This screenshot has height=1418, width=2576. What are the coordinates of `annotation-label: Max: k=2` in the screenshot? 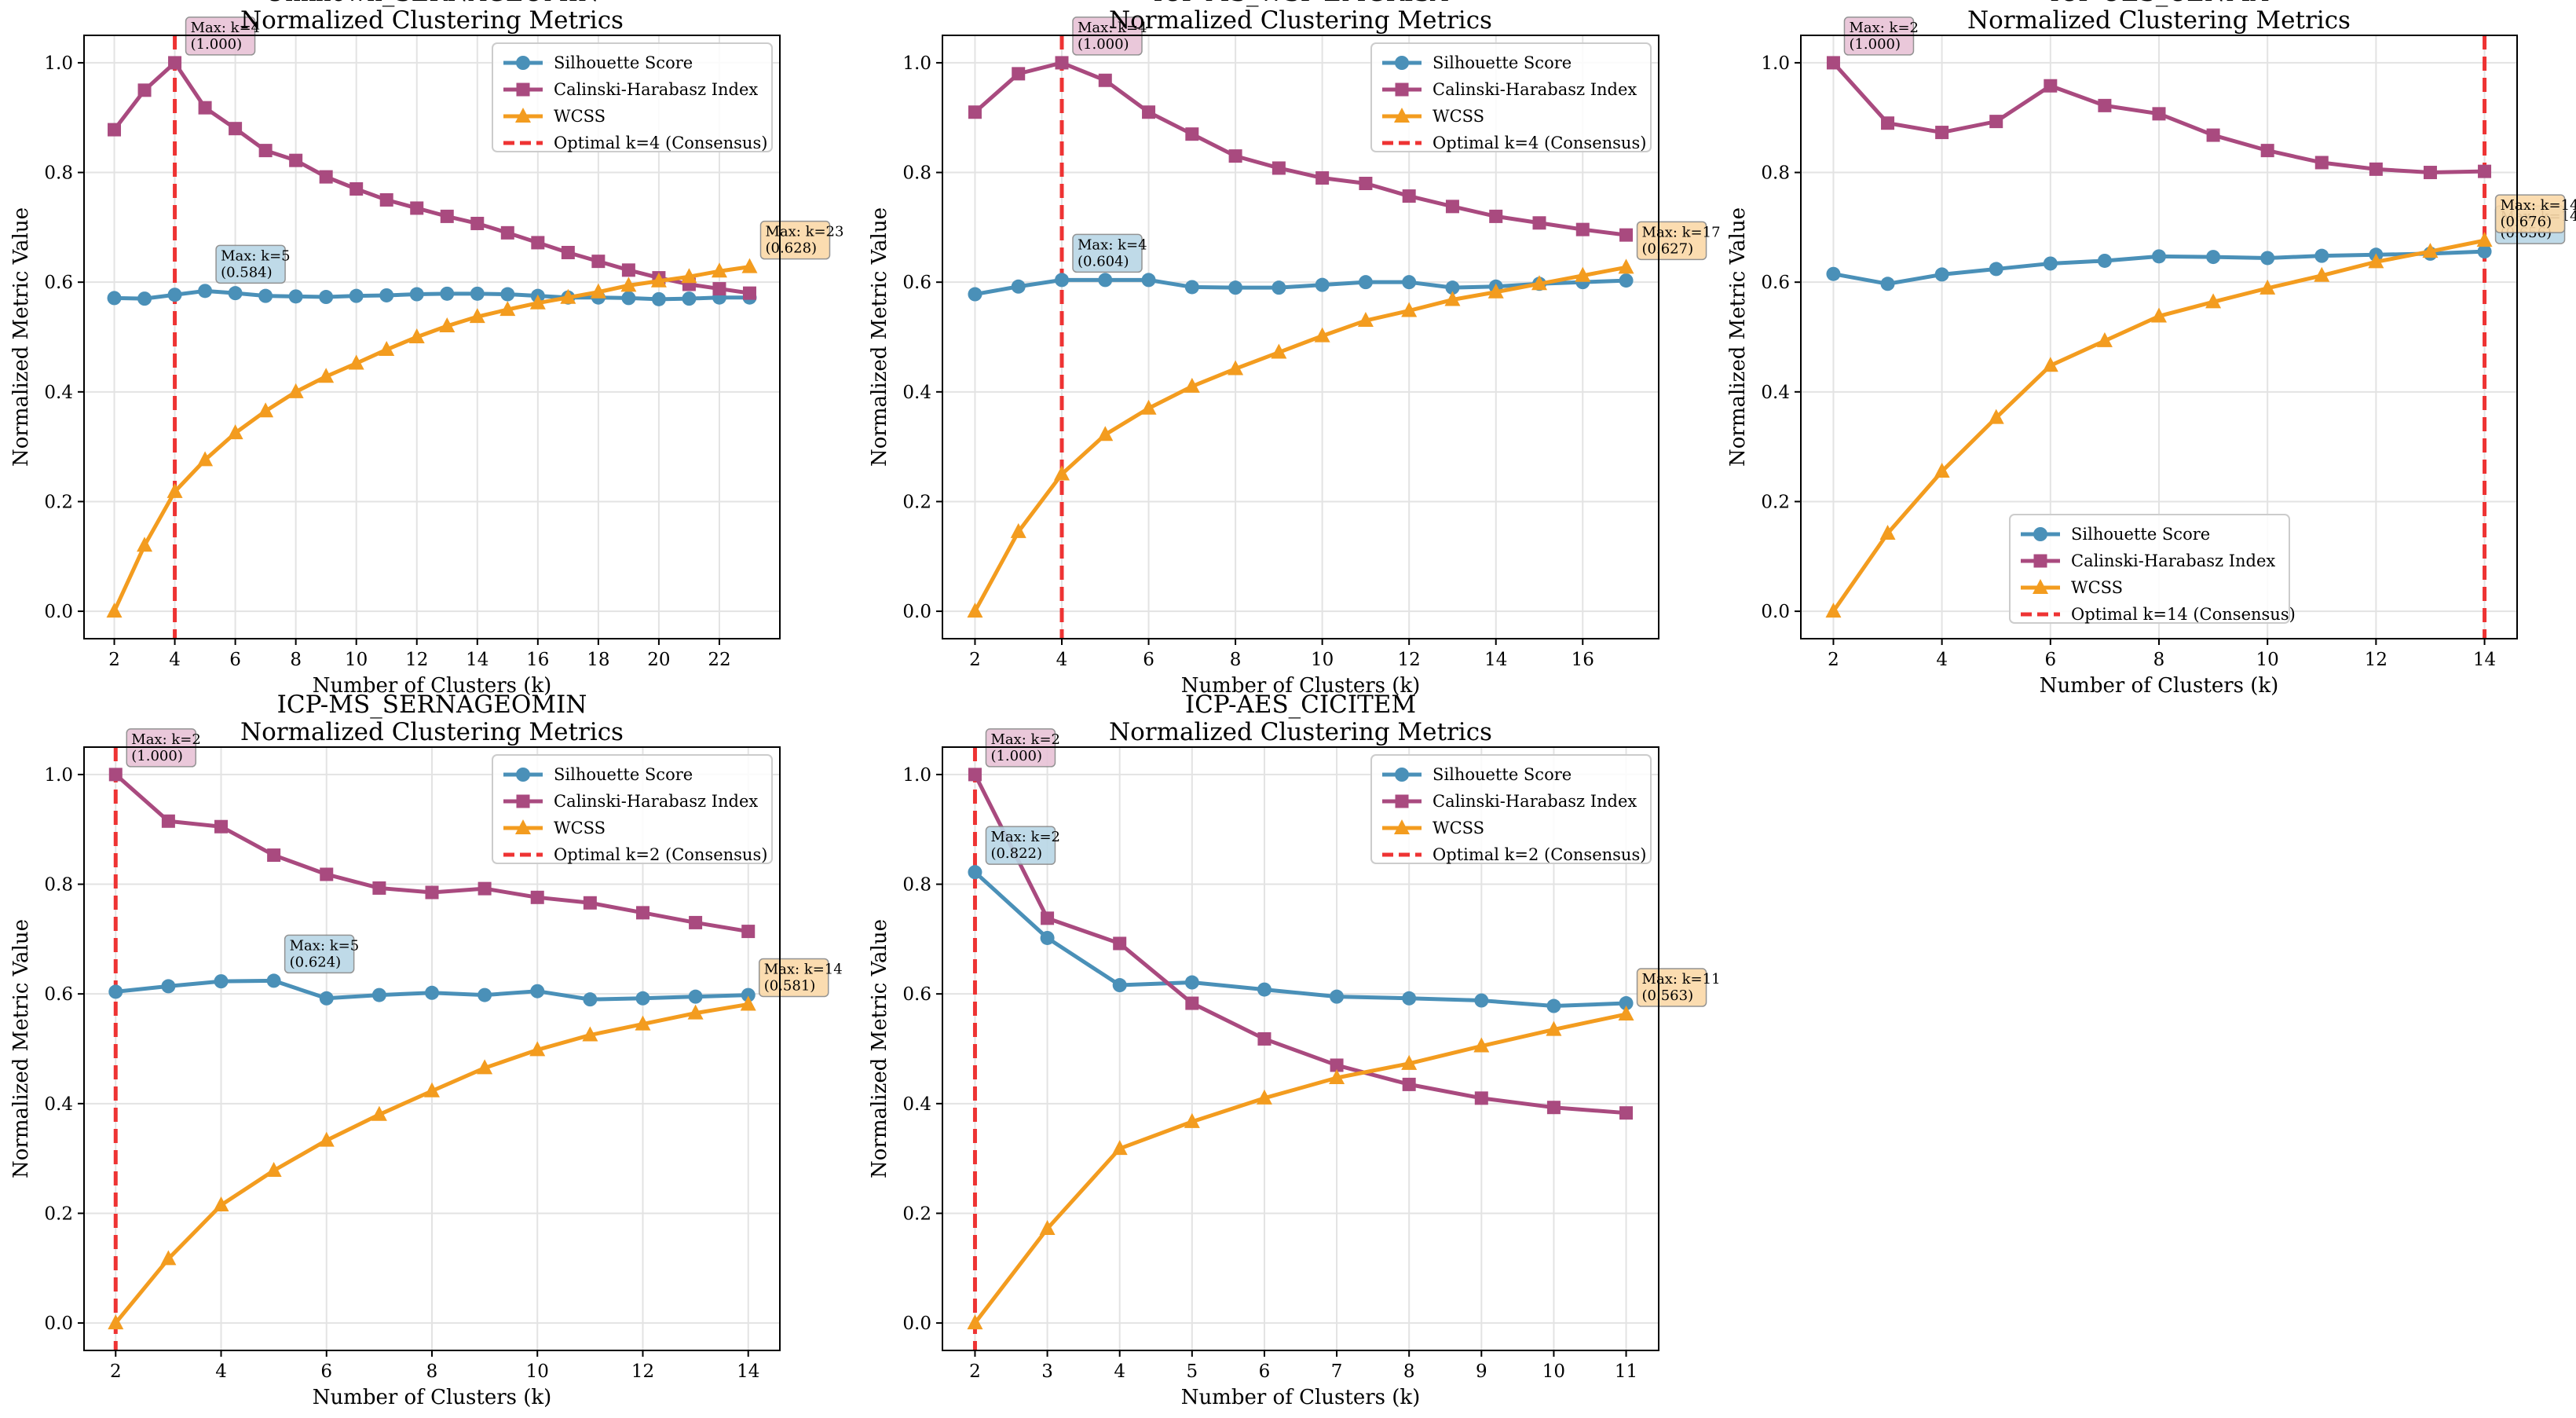 It's located at (1884, 28).